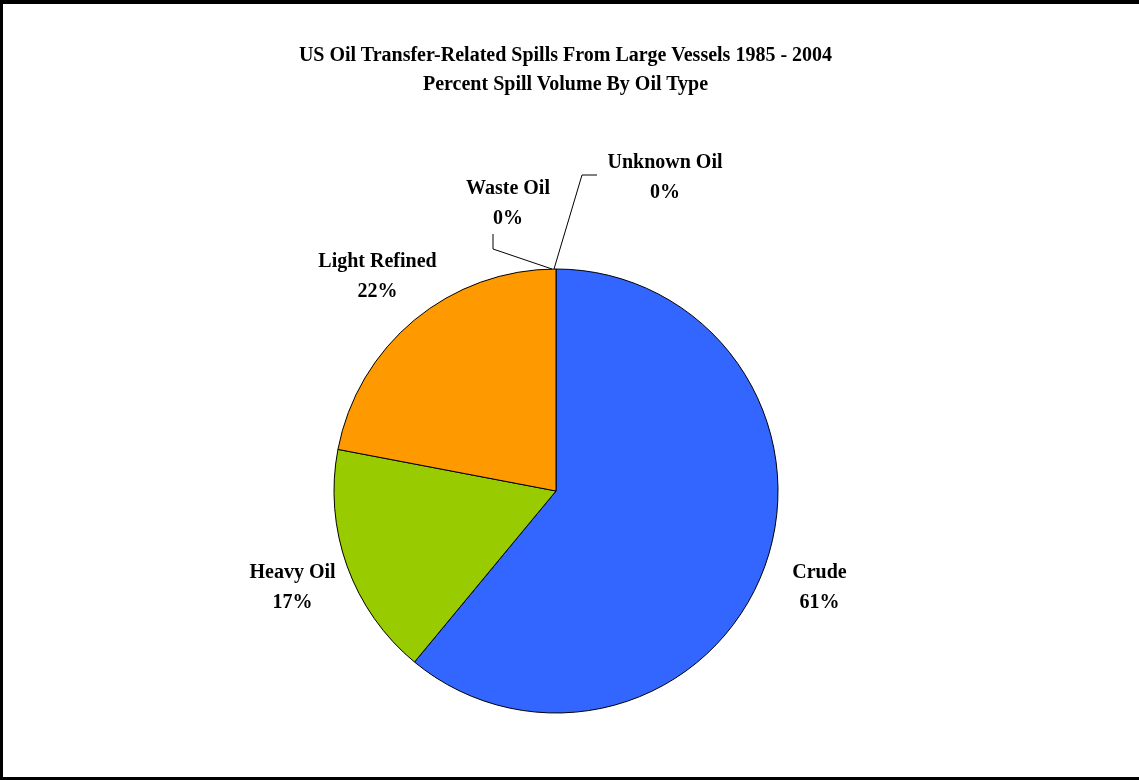  What do you see at coordinates (565, 84) in the screenshot?
I see `chart-subtitle: Percent Spill Volume By Oil Type` at bounding box center [565, 84].